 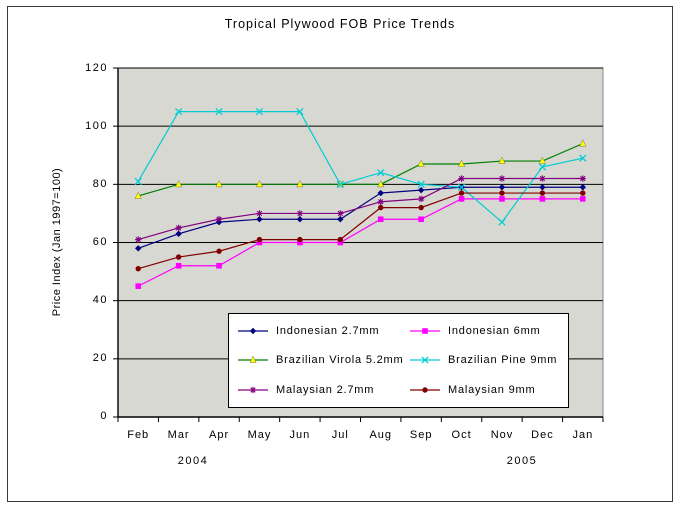 I want to click on legend-item-brazilian-pine-9mm: Brazilian Pine 9mm, so click(x=488, y=361).